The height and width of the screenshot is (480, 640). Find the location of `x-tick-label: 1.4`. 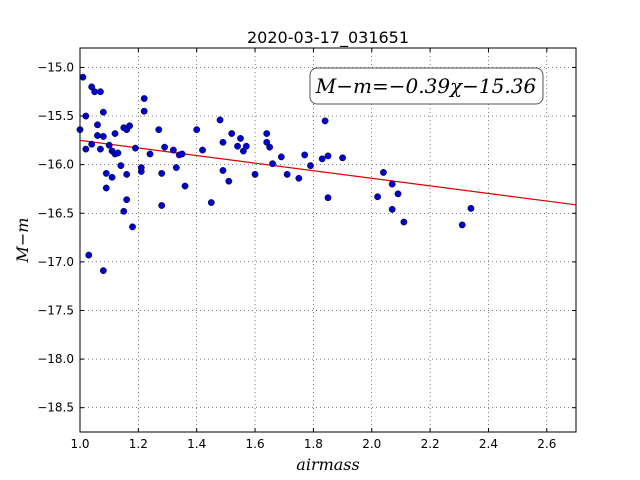

x-tick-label: 1.4 is located at coordinates (196, 444).